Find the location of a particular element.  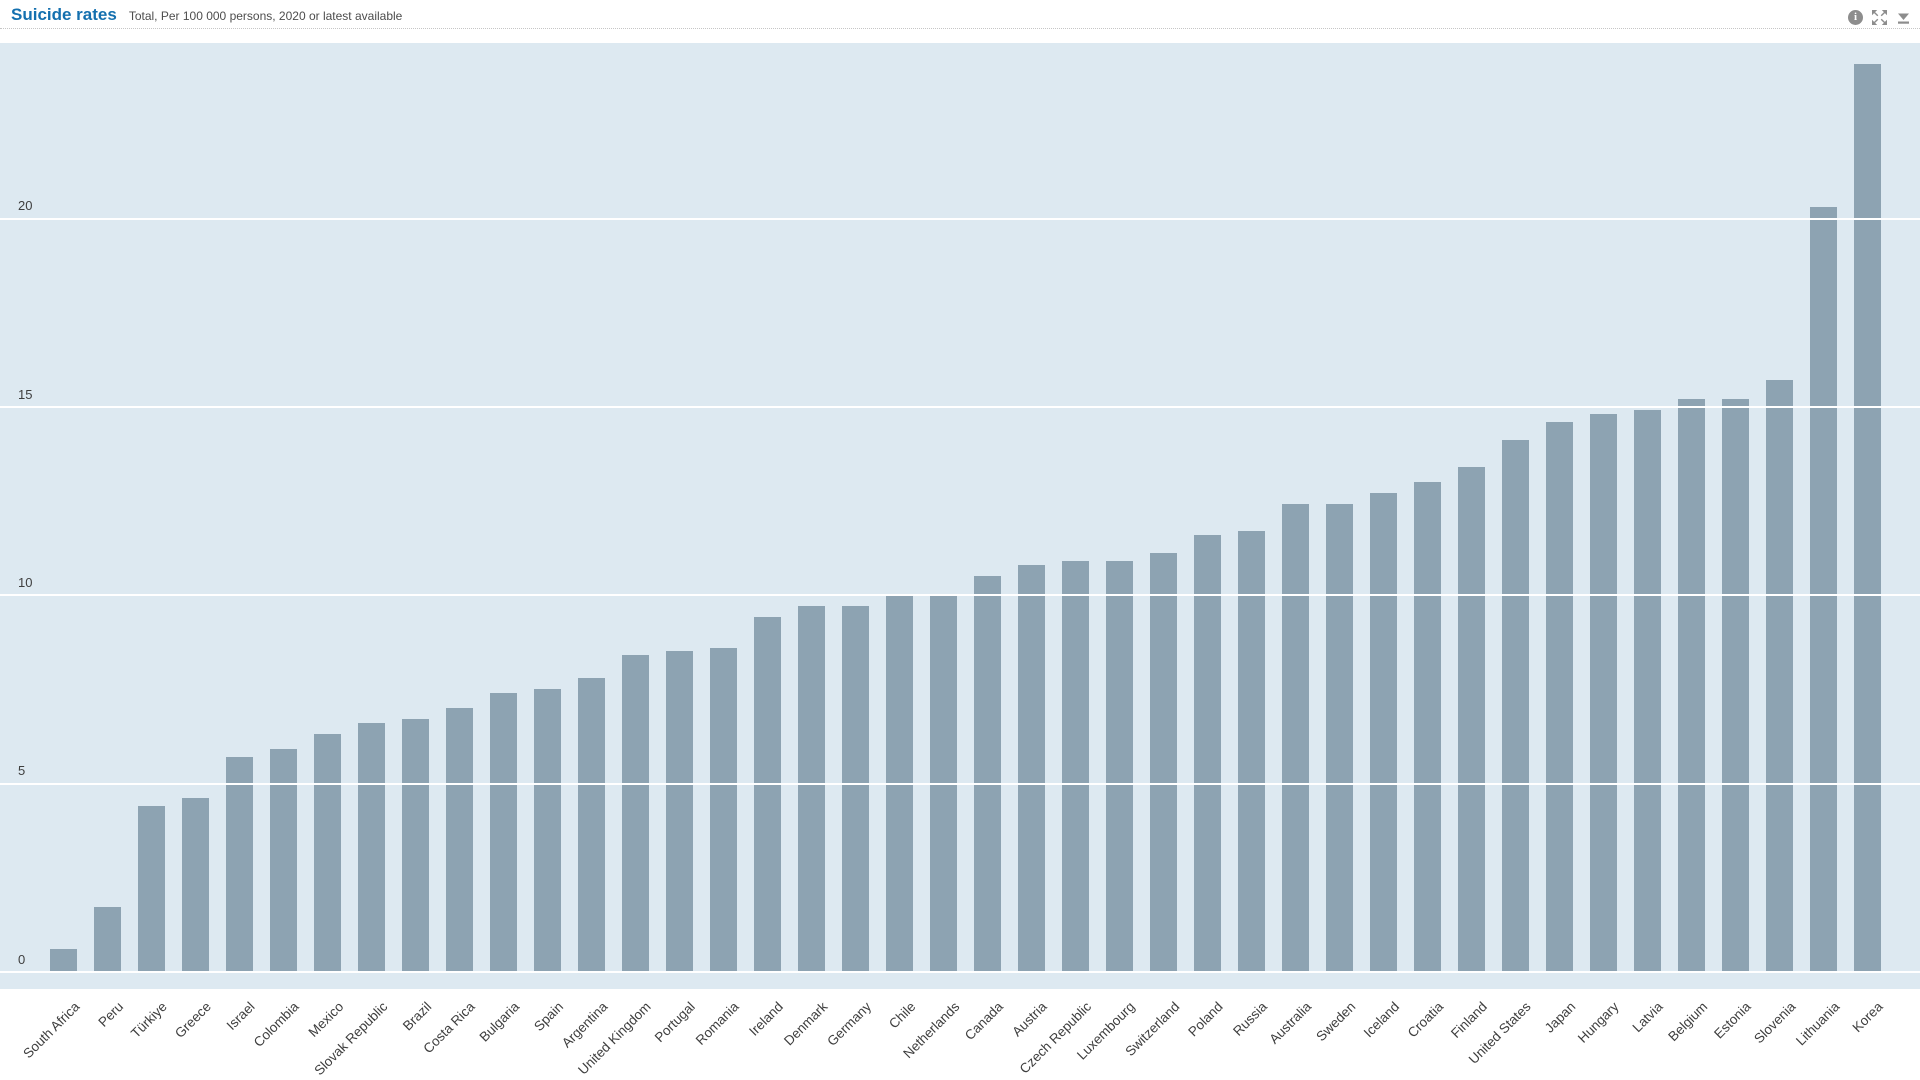

bar-belgium is located at coordinates (1691, 685).